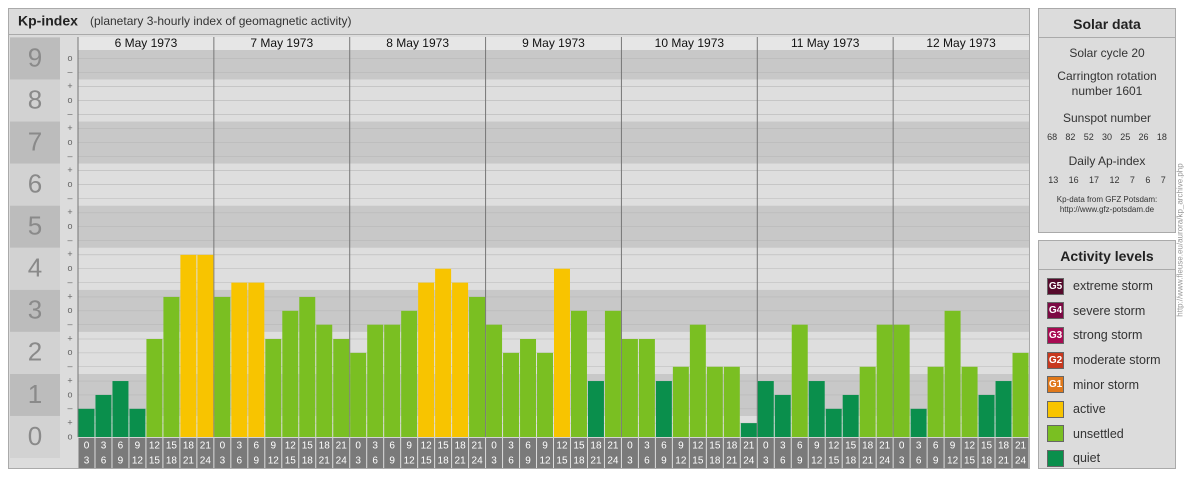 Image resolution: width=1184 pixels, height=480 pixels. I want to click on ap-value: 12, so click(1114, 180).